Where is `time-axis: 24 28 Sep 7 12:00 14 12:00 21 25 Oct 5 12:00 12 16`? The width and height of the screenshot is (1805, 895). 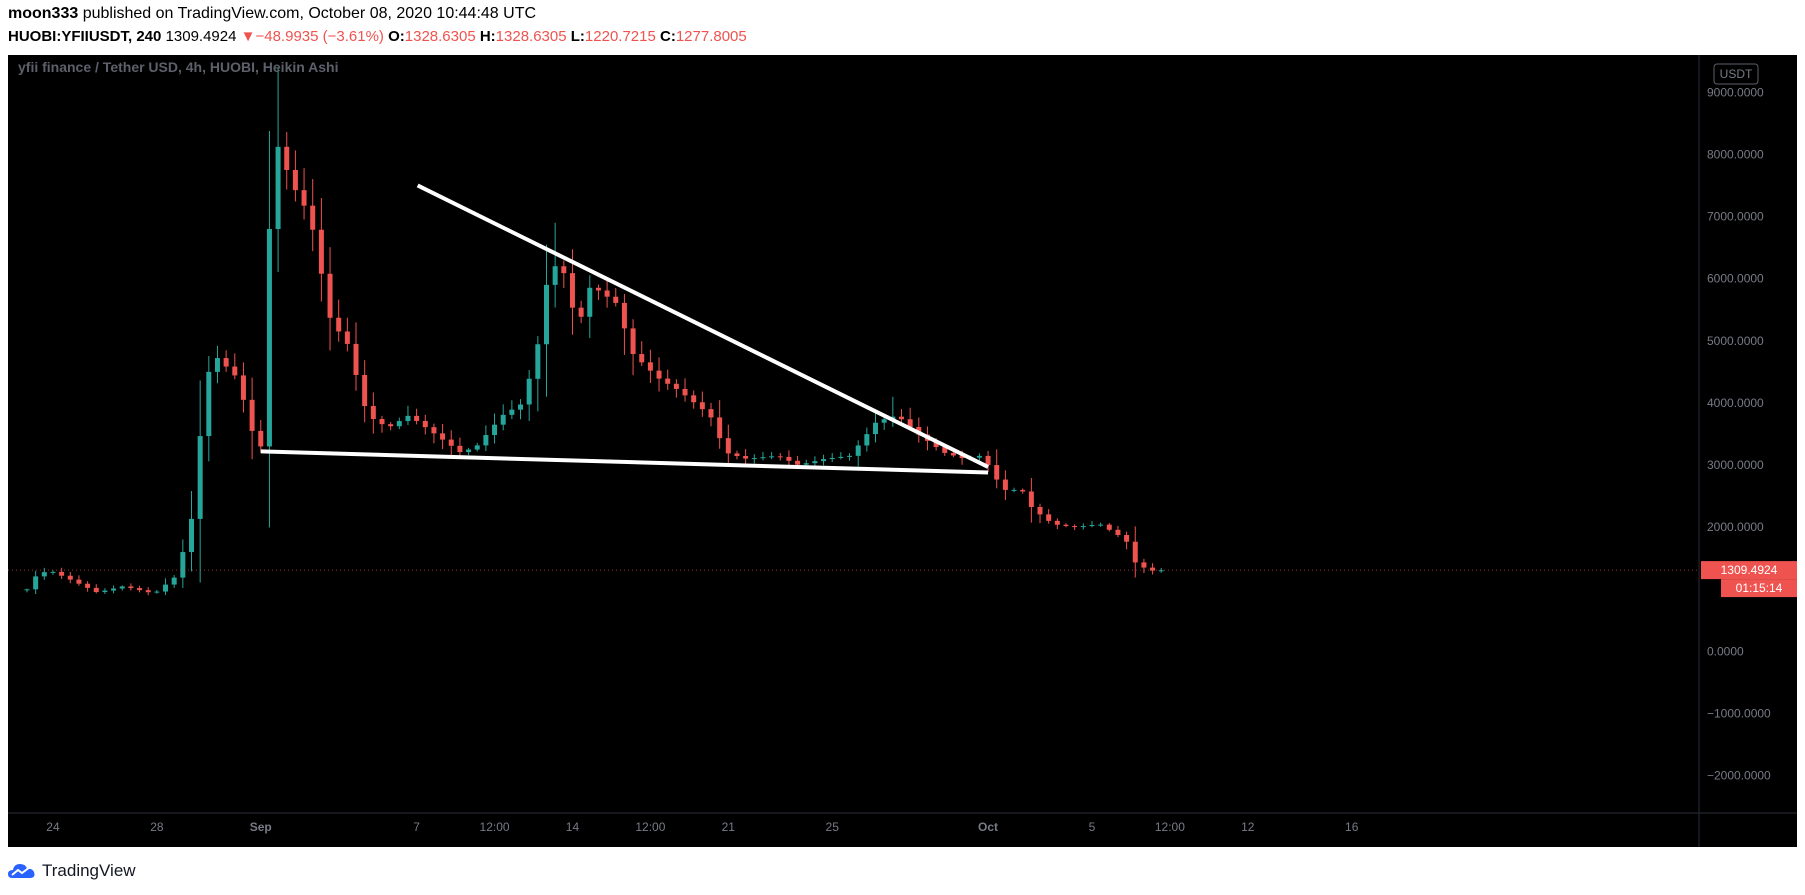
time-axis: 24 28 Sep 7 12:00 14 12:00 21 25 Oct 5 12:00 12 16 is located at coordinates (702, 827).